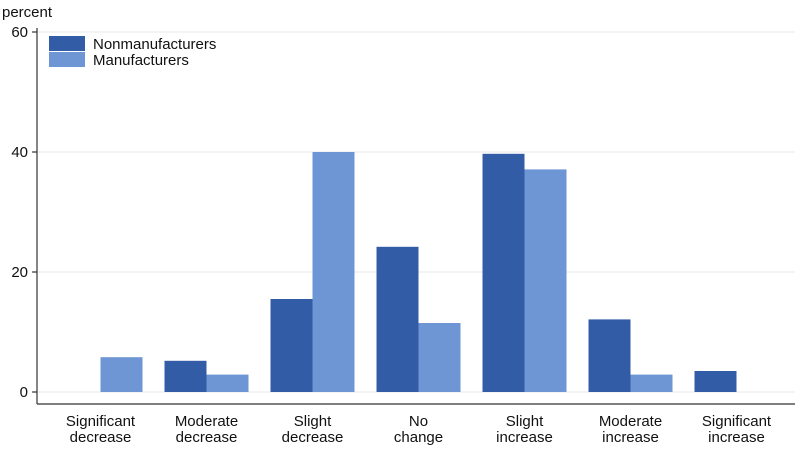 Image resolution: width=800 pixels, height=450 pixels. What do you see at coordinates (67, 59) in the screenshot?
I see `legend-swatch-manufacturers` at bounding box center [67, 59].